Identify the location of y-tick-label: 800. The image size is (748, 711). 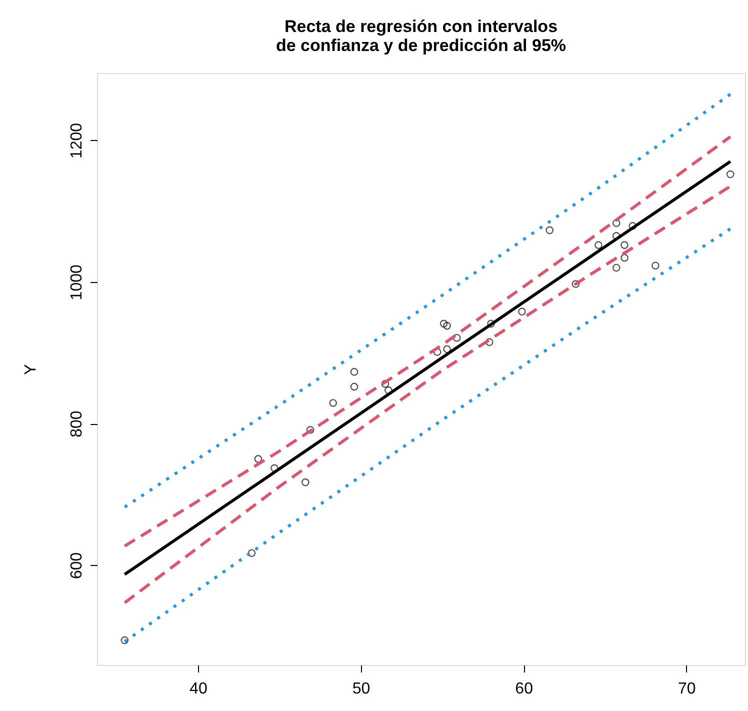
(77, 424).